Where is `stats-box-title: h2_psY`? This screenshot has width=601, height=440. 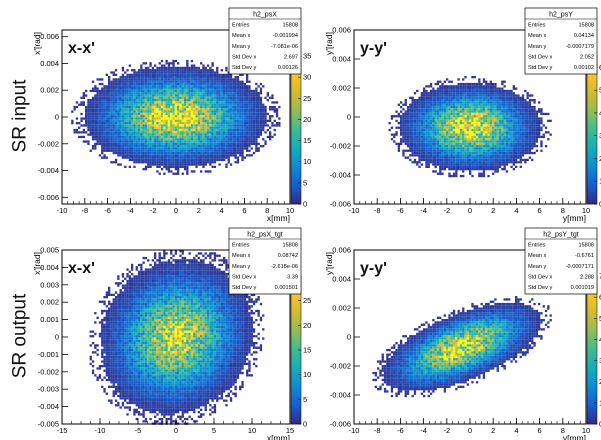
stats-box-title: h2_psY is located at coordinates (561, 15).